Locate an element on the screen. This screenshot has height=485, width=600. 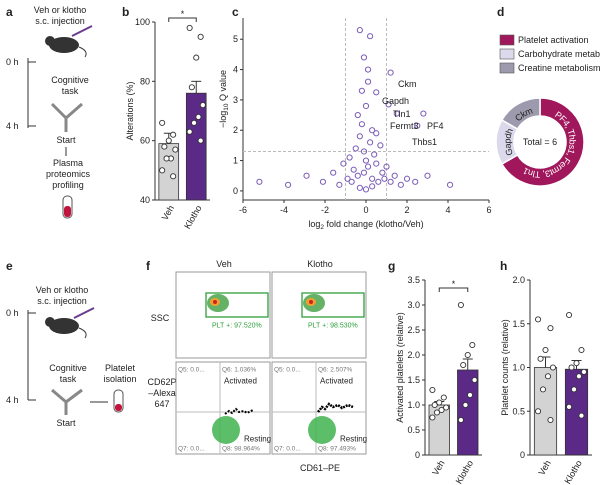
label-part: fold change (klotho/Veh) is located at coordinates (374, 224).